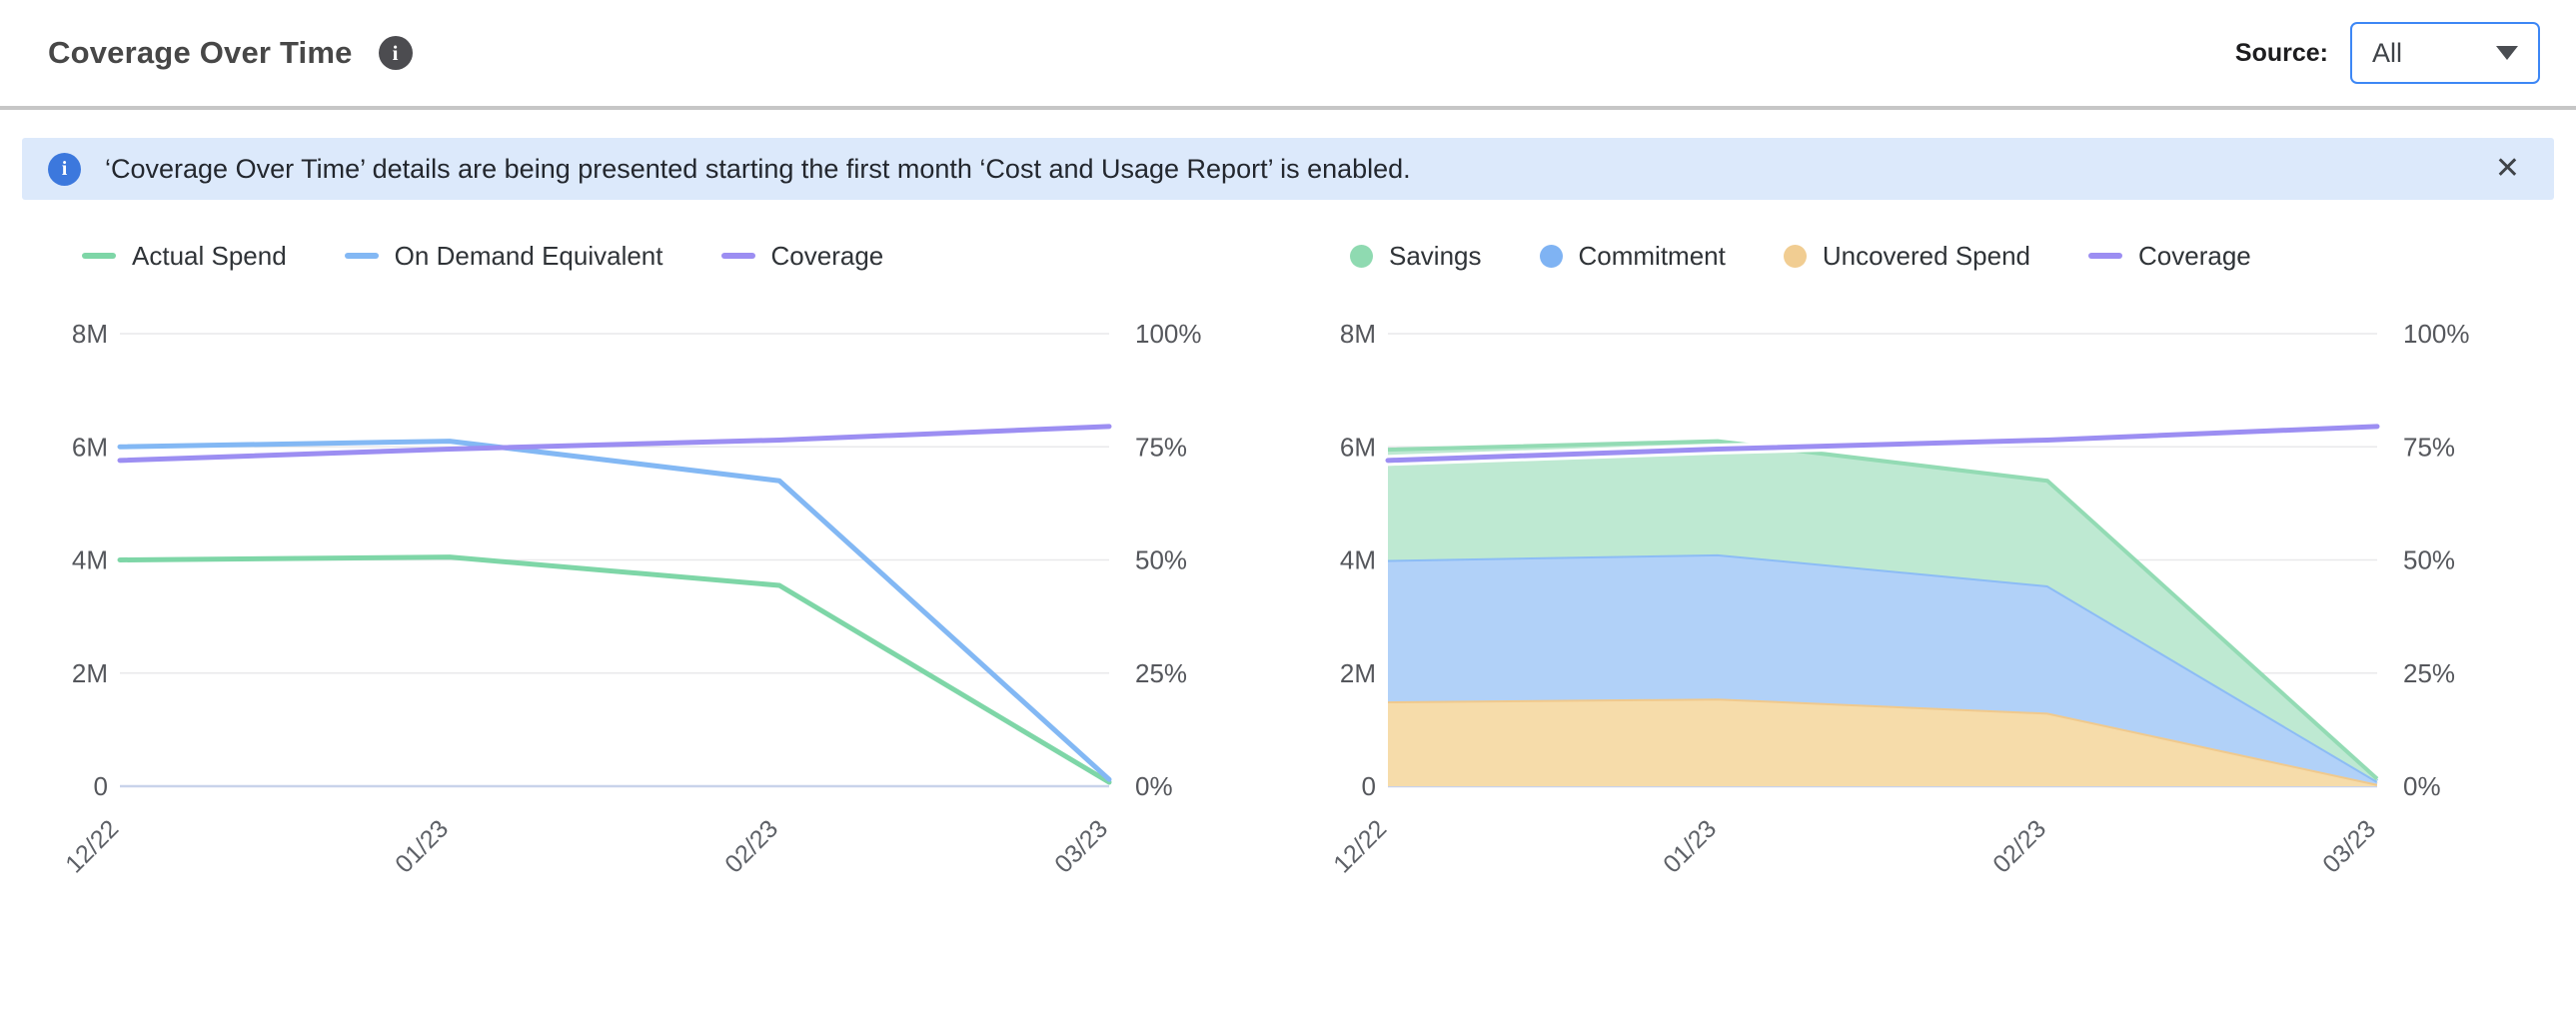 This screenshot has height=1015, width=2576. What do you see at coordinates (1882, 668) in the screenshot?
I see `area-commitment` at bounding box center [1882, 668].